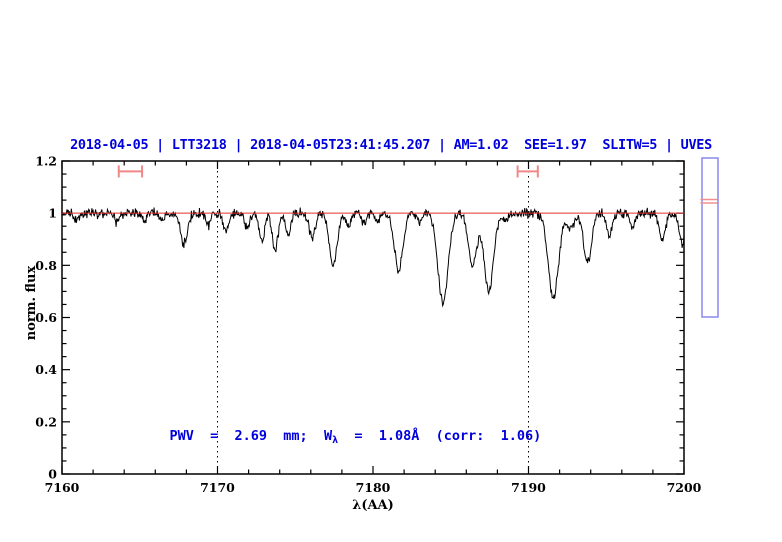 The height and width of the screenshot is (542, 782). What do you see at coordinates (46, 421) in the screenshot?
I see `y-tick-label: 0.2` at bounding box center [46, 421].